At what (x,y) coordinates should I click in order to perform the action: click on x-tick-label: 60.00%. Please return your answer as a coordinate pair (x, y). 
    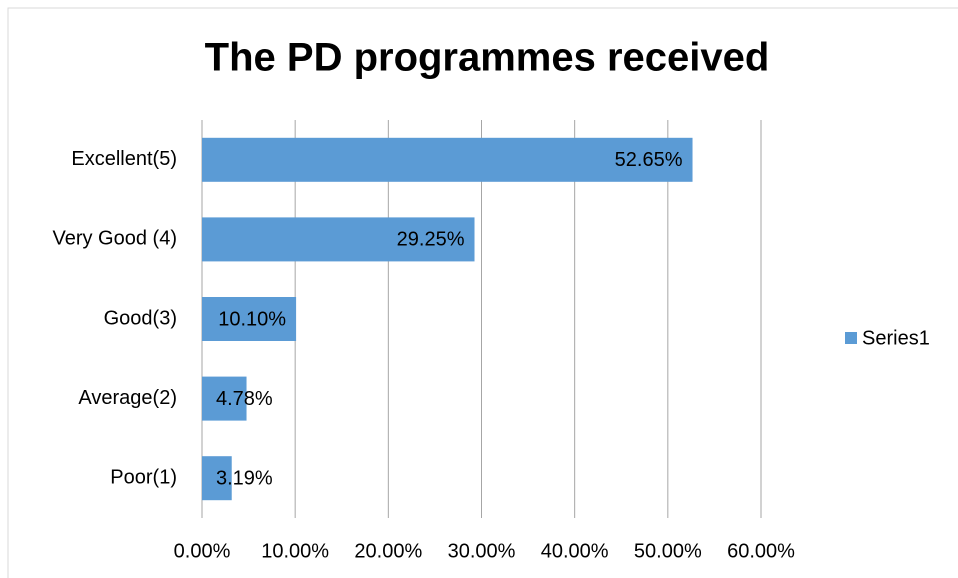
    Looking at the image, I should click on (761, 551).